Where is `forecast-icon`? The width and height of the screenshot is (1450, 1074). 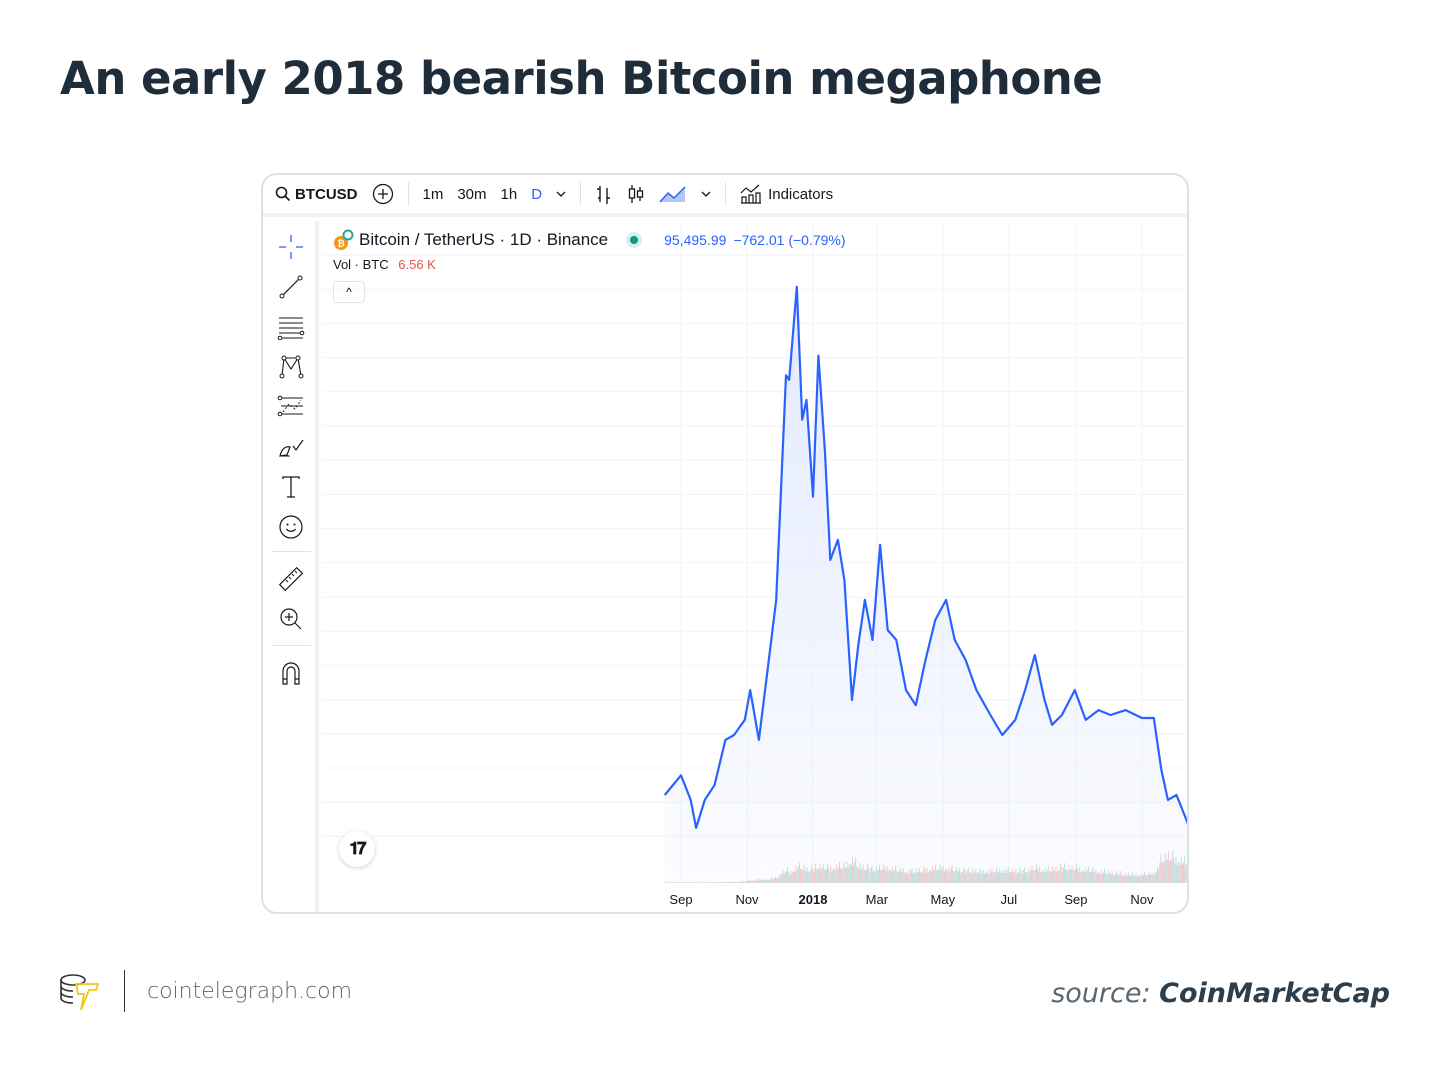
forecast-icon is located at coordinates (290, 406).